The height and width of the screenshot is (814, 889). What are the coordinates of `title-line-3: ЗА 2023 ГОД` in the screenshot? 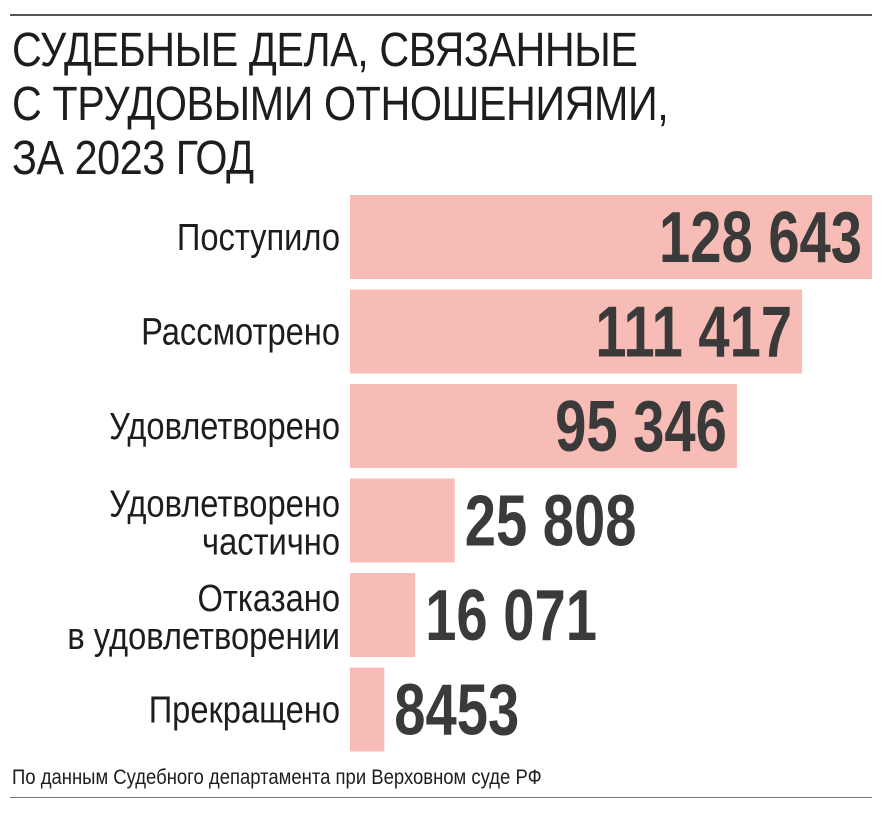 It's located at (133, 158).